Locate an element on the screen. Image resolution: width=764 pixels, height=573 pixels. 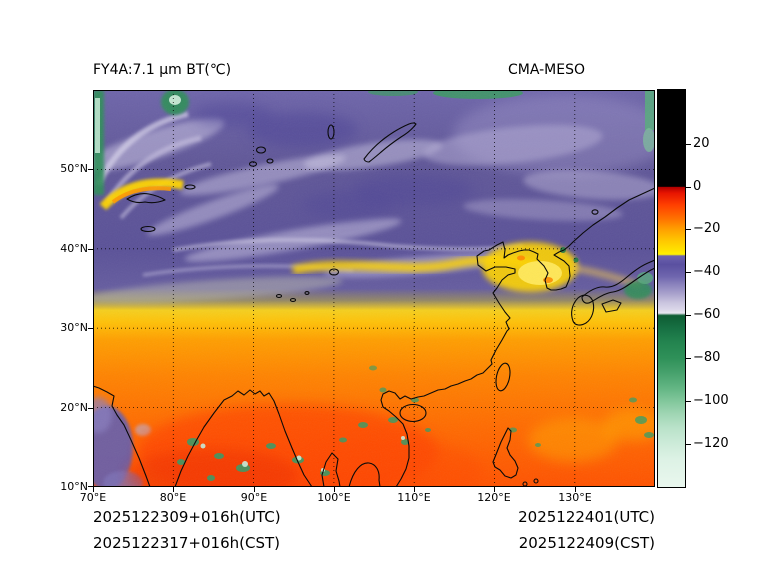
colorbar-label-m60: −60 is located at coordinates (707, 314).